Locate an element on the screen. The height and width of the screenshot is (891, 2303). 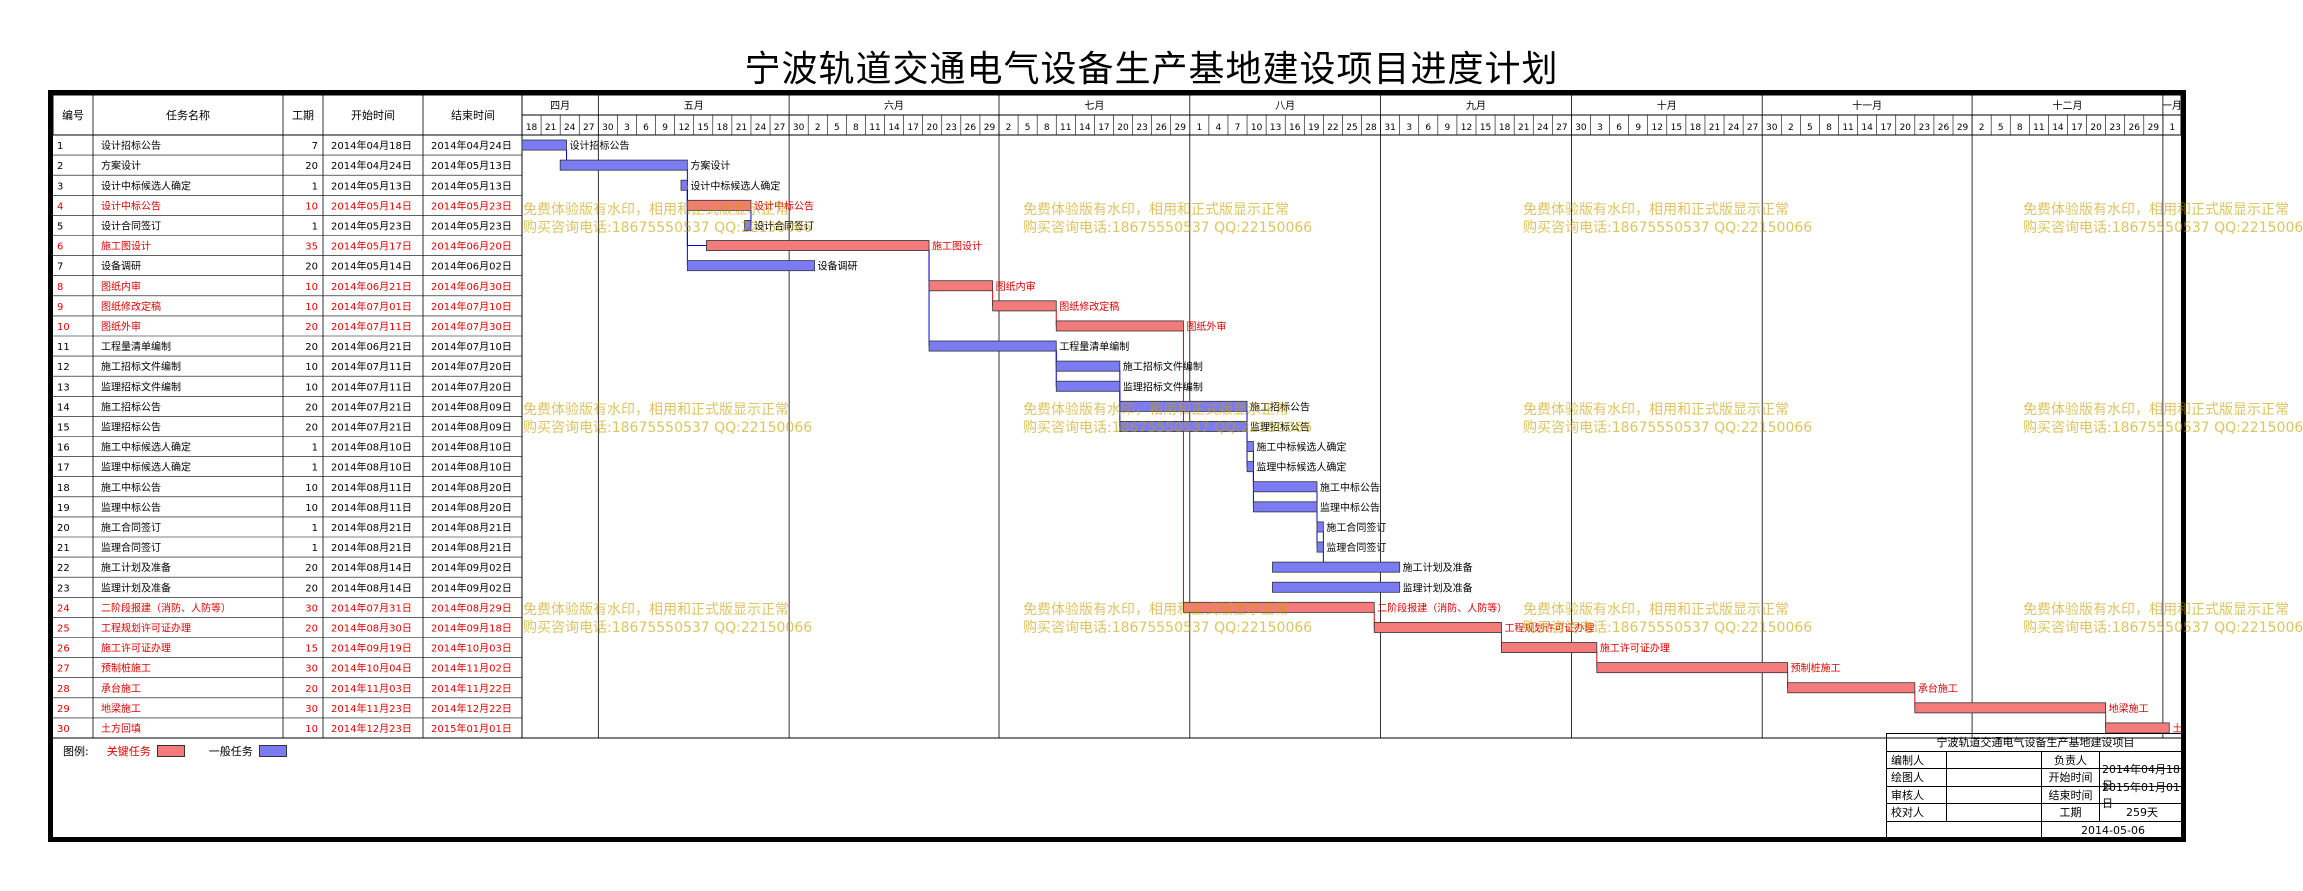
title-block-project: 宁波轨道交通电气设备生产基地建设项目 is located at coordinates (2035, 743).